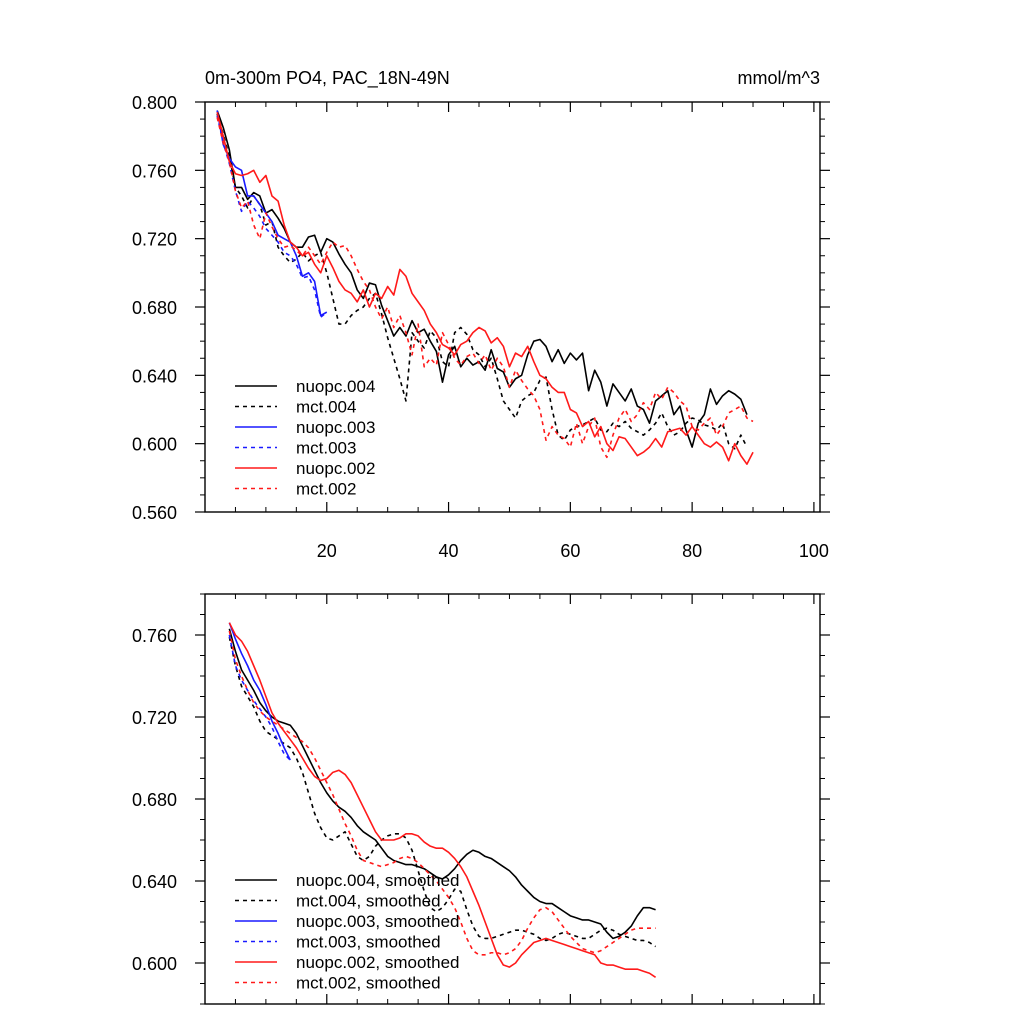 The height and width of the screenshot is (1024, 1024). Describe the element at coordinates (154, 240) in the screenshot. I see `top-y-tick-label: 0.720` at that location.